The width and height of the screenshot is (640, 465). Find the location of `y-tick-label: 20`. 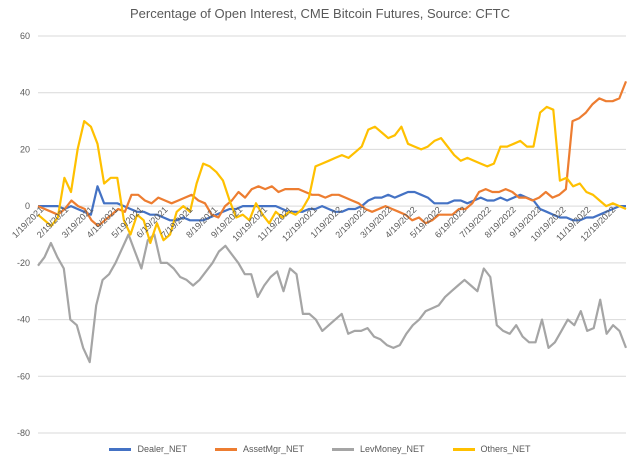

y-tick-label: 20 is located at coordinates (25, 149).